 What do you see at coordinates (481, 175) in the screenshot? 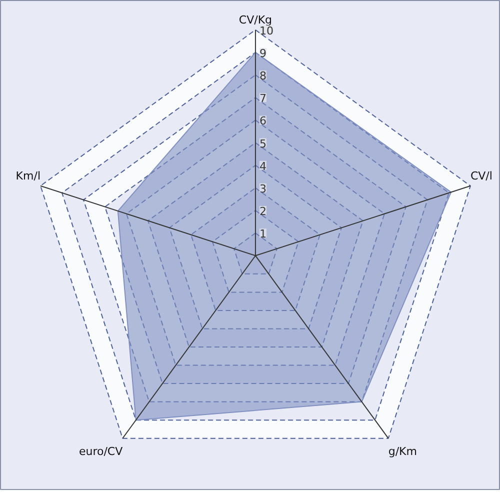
I see `spoke-label: CV/l` at bounding box center [481, 175].